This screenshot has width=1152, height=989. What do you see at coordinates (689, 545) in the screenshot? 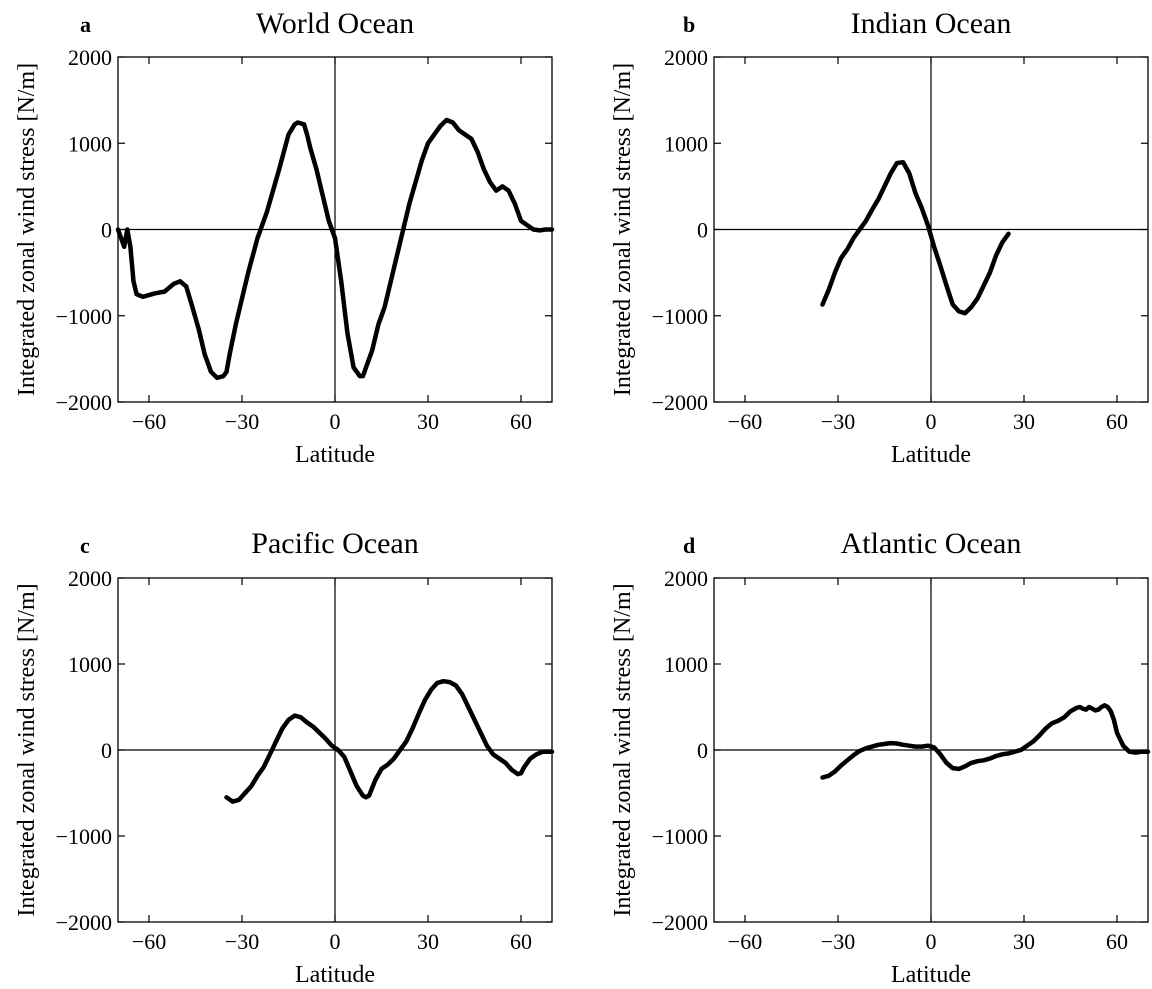
I see `panel-letter: d` at bounding box center [689, 545].